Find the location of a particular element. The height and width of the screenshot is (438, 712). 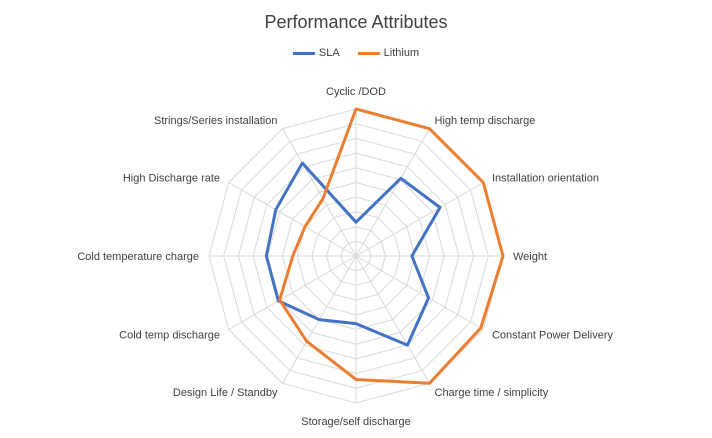

chart-legend: SLA Lithium is located at coordinates (356, 53).